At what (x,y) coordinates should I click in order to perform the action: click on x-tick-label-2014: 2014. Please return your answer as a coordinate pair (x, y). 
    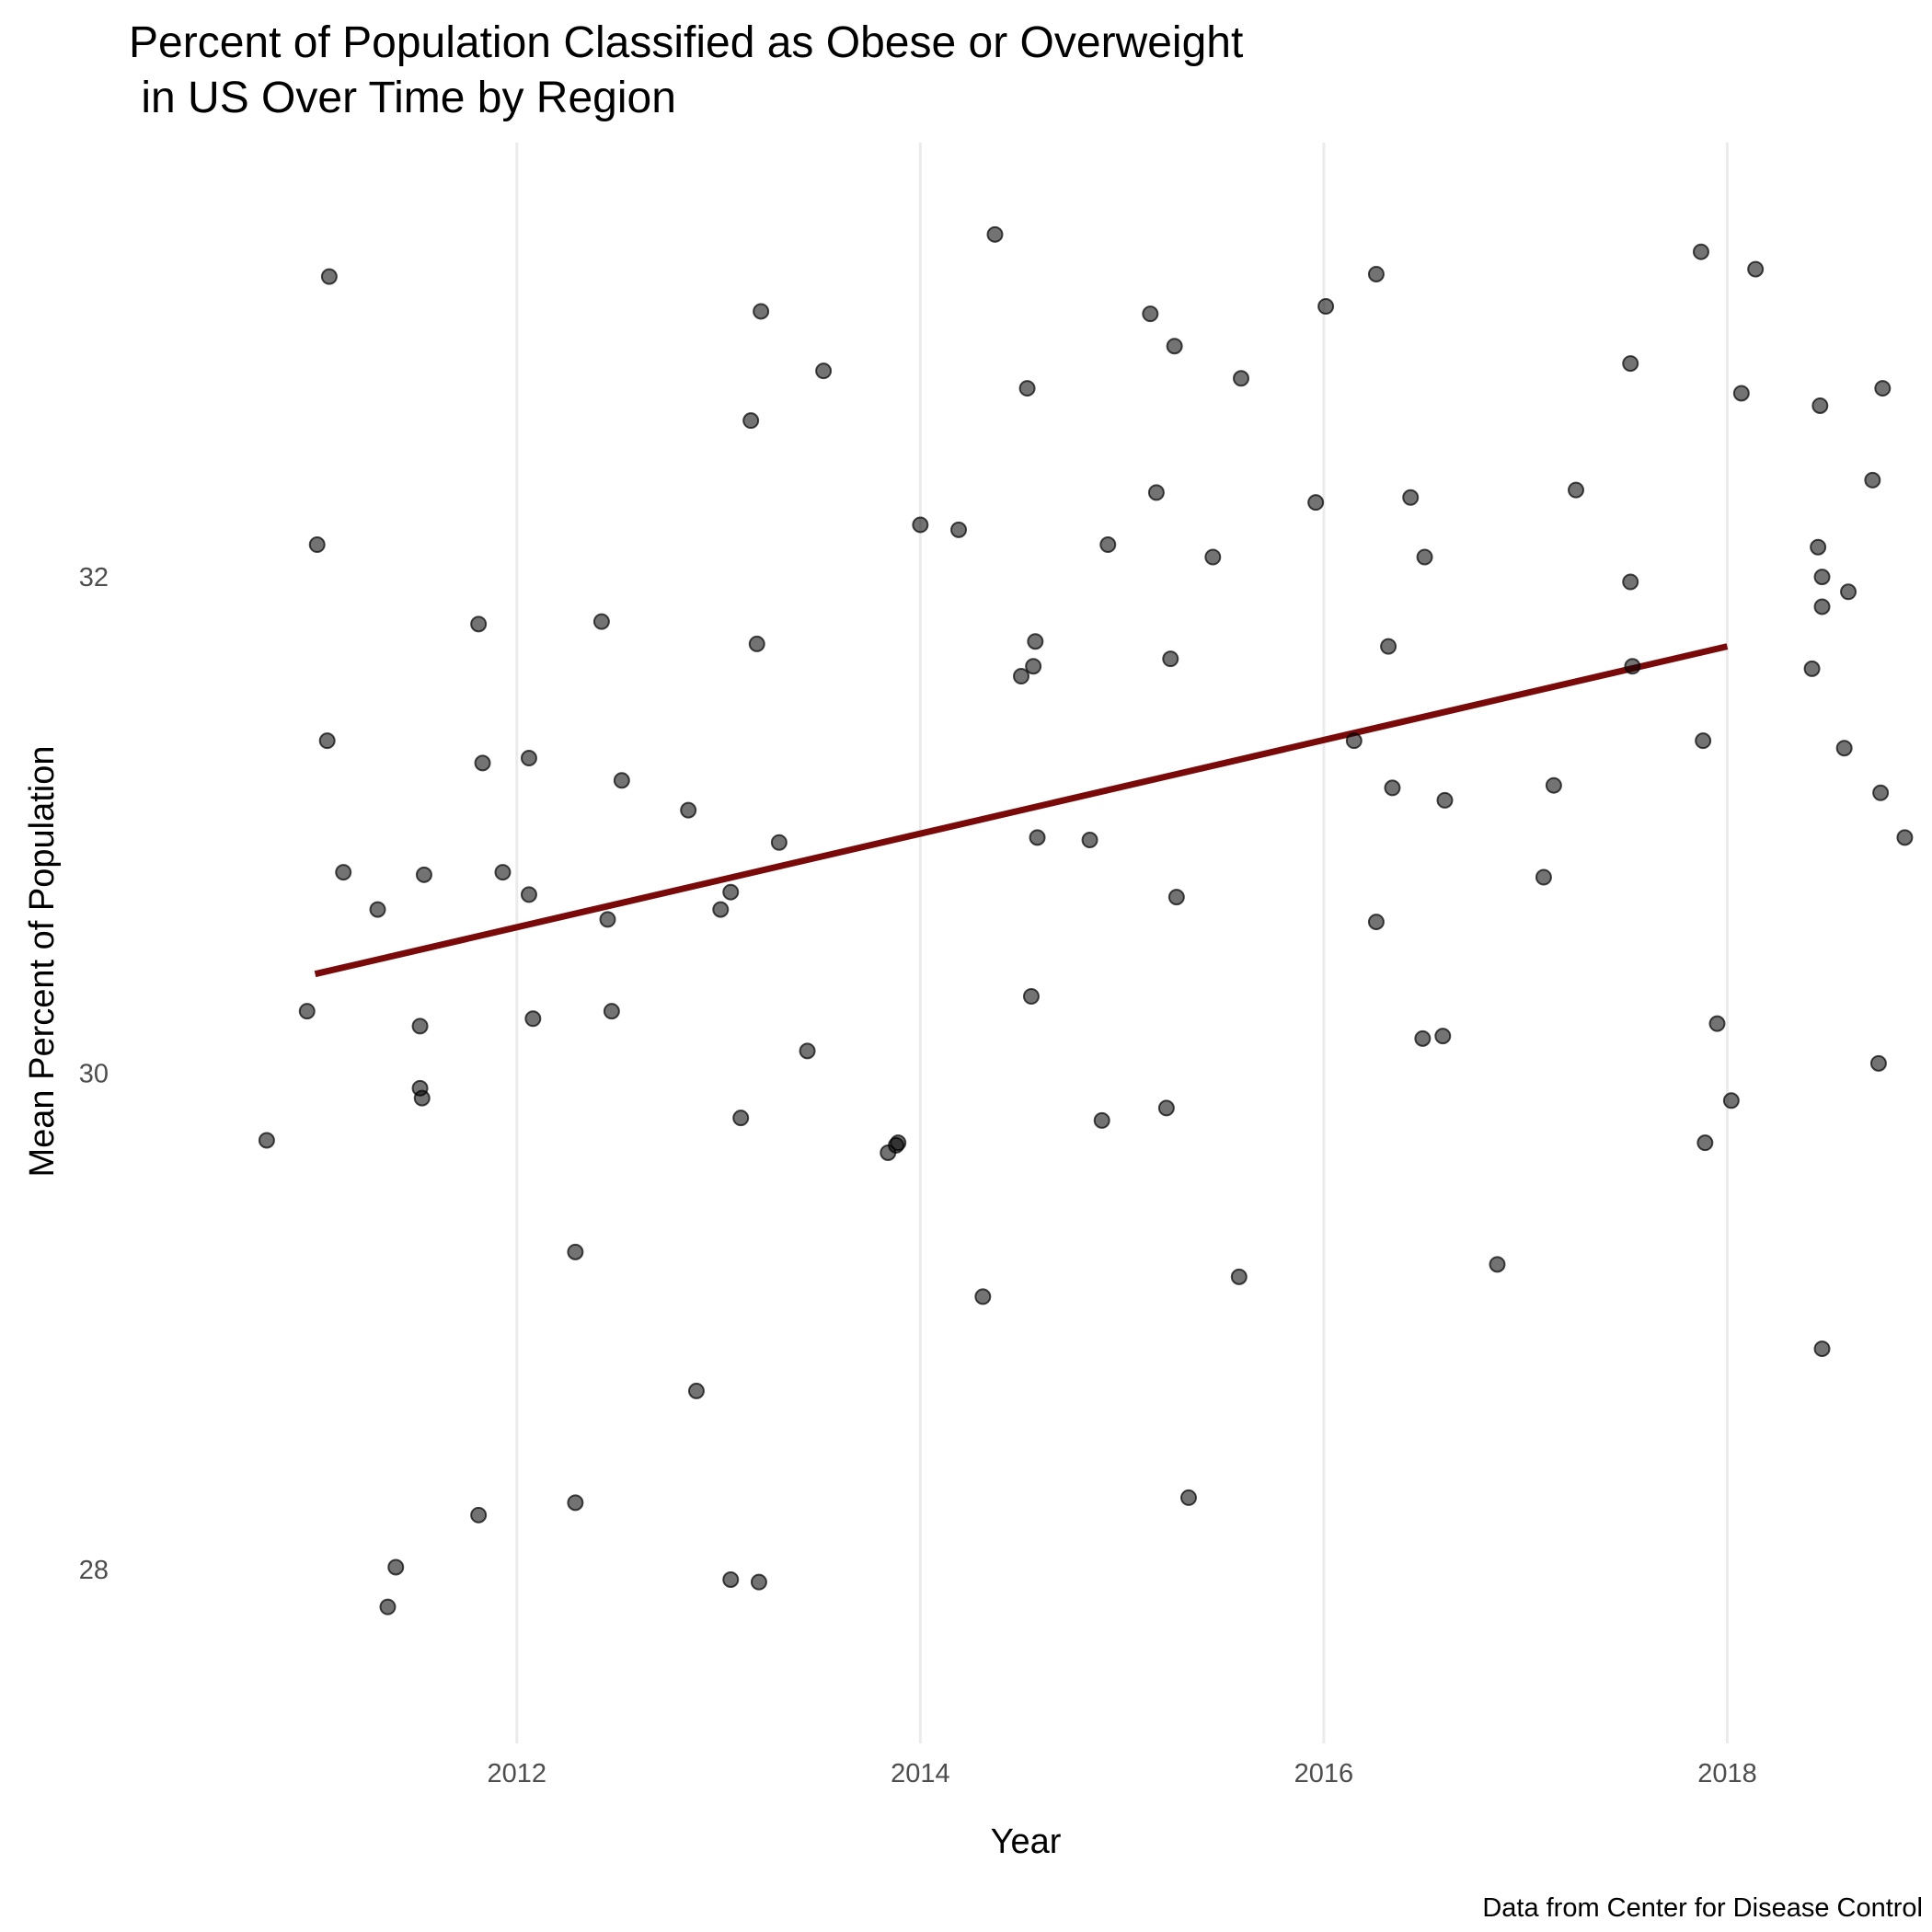
    Looking at the image, I should click on (920, 1773).